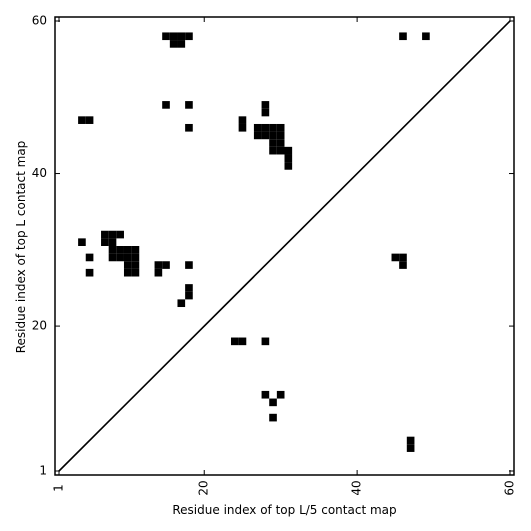  Describe the element at coordinates (204, 487) in the screenshot. I see `x-tick-label: 20` at that location.